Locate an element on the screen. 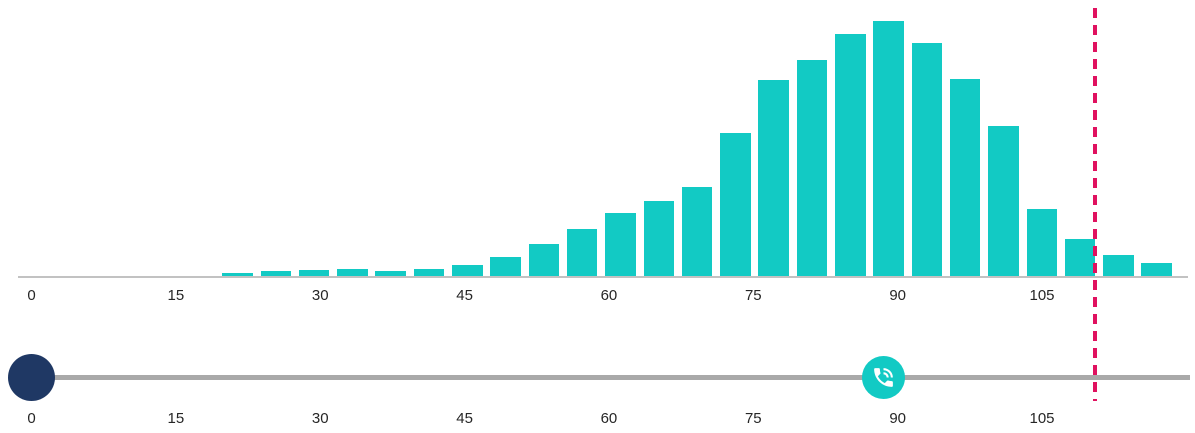 This screenshot has height=433, width=1195. slider-handle-phone is located at coordinates (883, 377).